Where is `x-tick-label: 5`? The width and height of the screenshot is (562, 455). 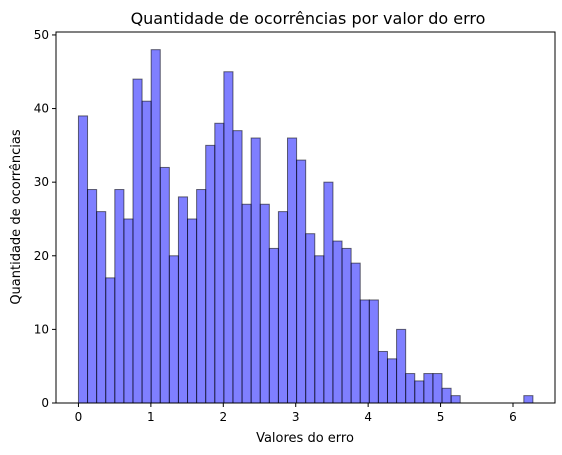 x-tick-label: 5 is located at coordinates (441, 417).